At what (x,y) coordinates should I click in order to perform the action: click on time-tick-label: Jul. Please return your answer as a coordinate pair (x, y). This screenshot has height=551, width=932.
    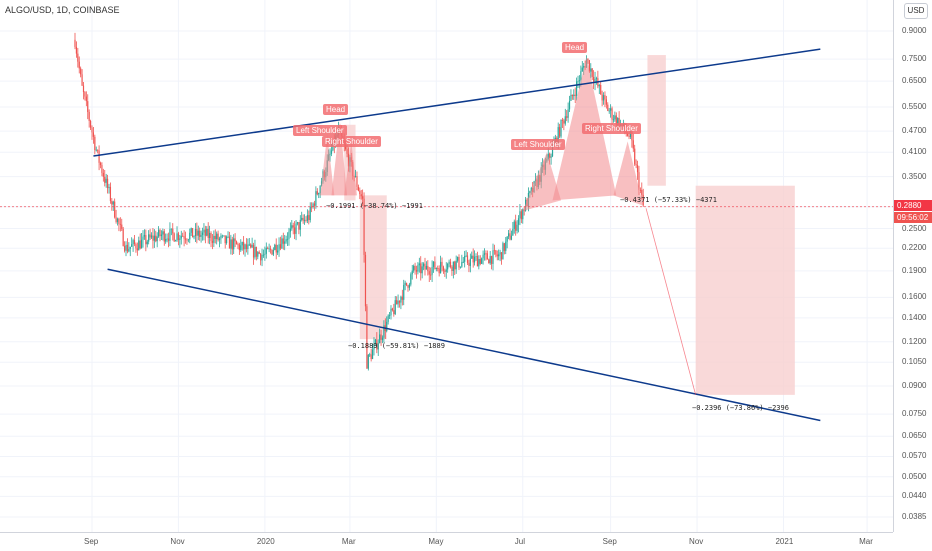
    Looking at the image, I should click on (519, 541).